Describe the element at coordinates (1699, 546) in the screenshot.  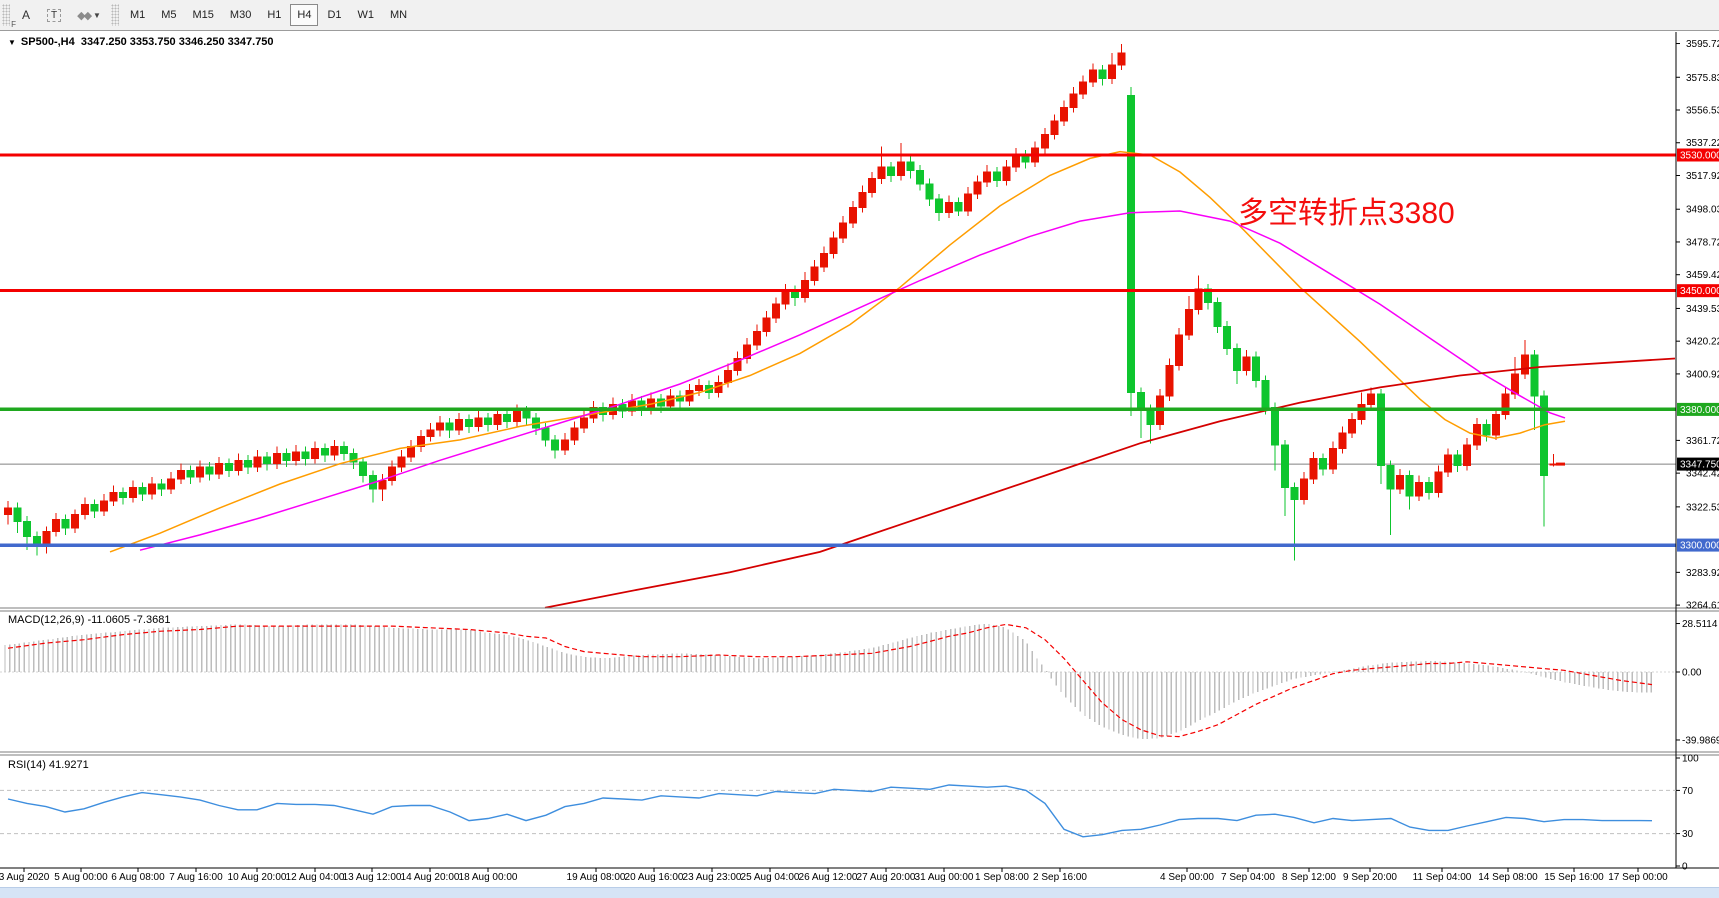
I see `svg-text: 3300.000` at that location.